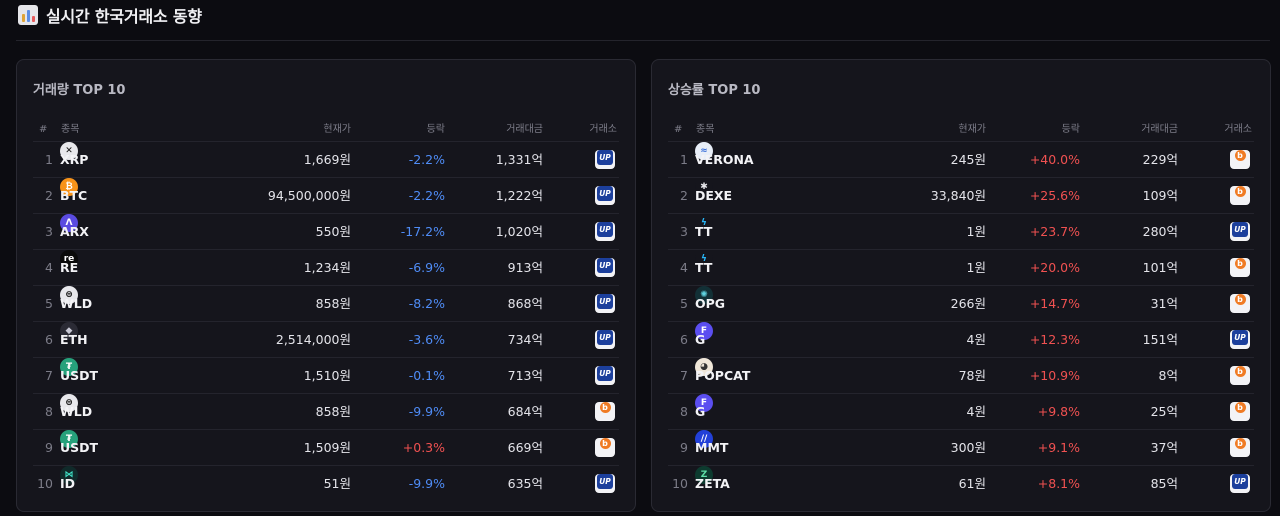  What do you see at coordinates (684, 411) in the screenshot?
I see `rank-cell: 8` at bounding box center [684, 411].